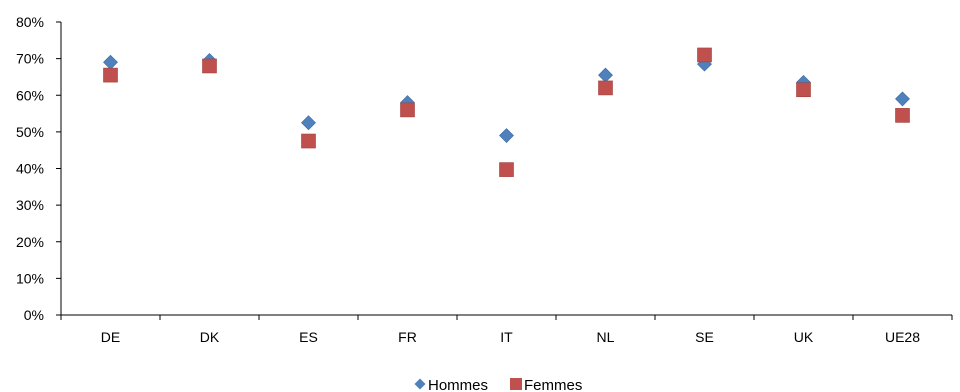 The image size is (960, 392). I want to click on x-tick-label-se: SE, so click(704, 337).